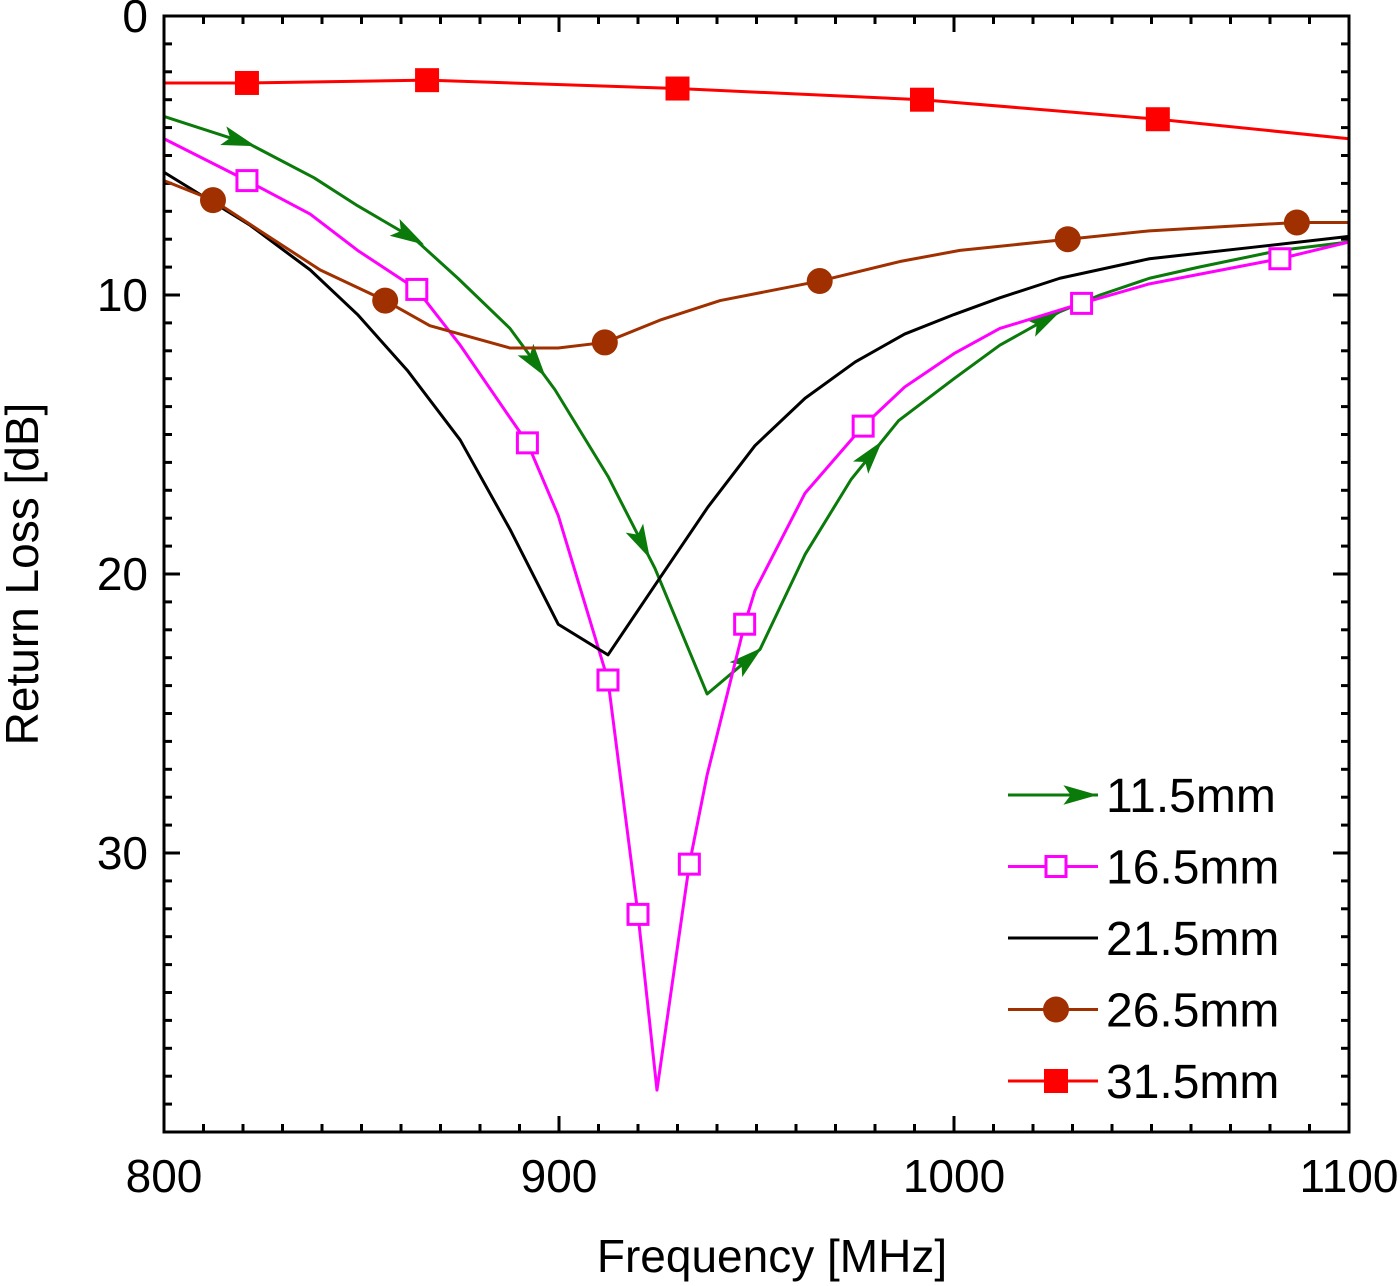 This screenshot has height=1286, width=1400. Describe the element at coordinates (1192, 939) in the screenshot. I see `legend-label: 21.5mm` at that location.